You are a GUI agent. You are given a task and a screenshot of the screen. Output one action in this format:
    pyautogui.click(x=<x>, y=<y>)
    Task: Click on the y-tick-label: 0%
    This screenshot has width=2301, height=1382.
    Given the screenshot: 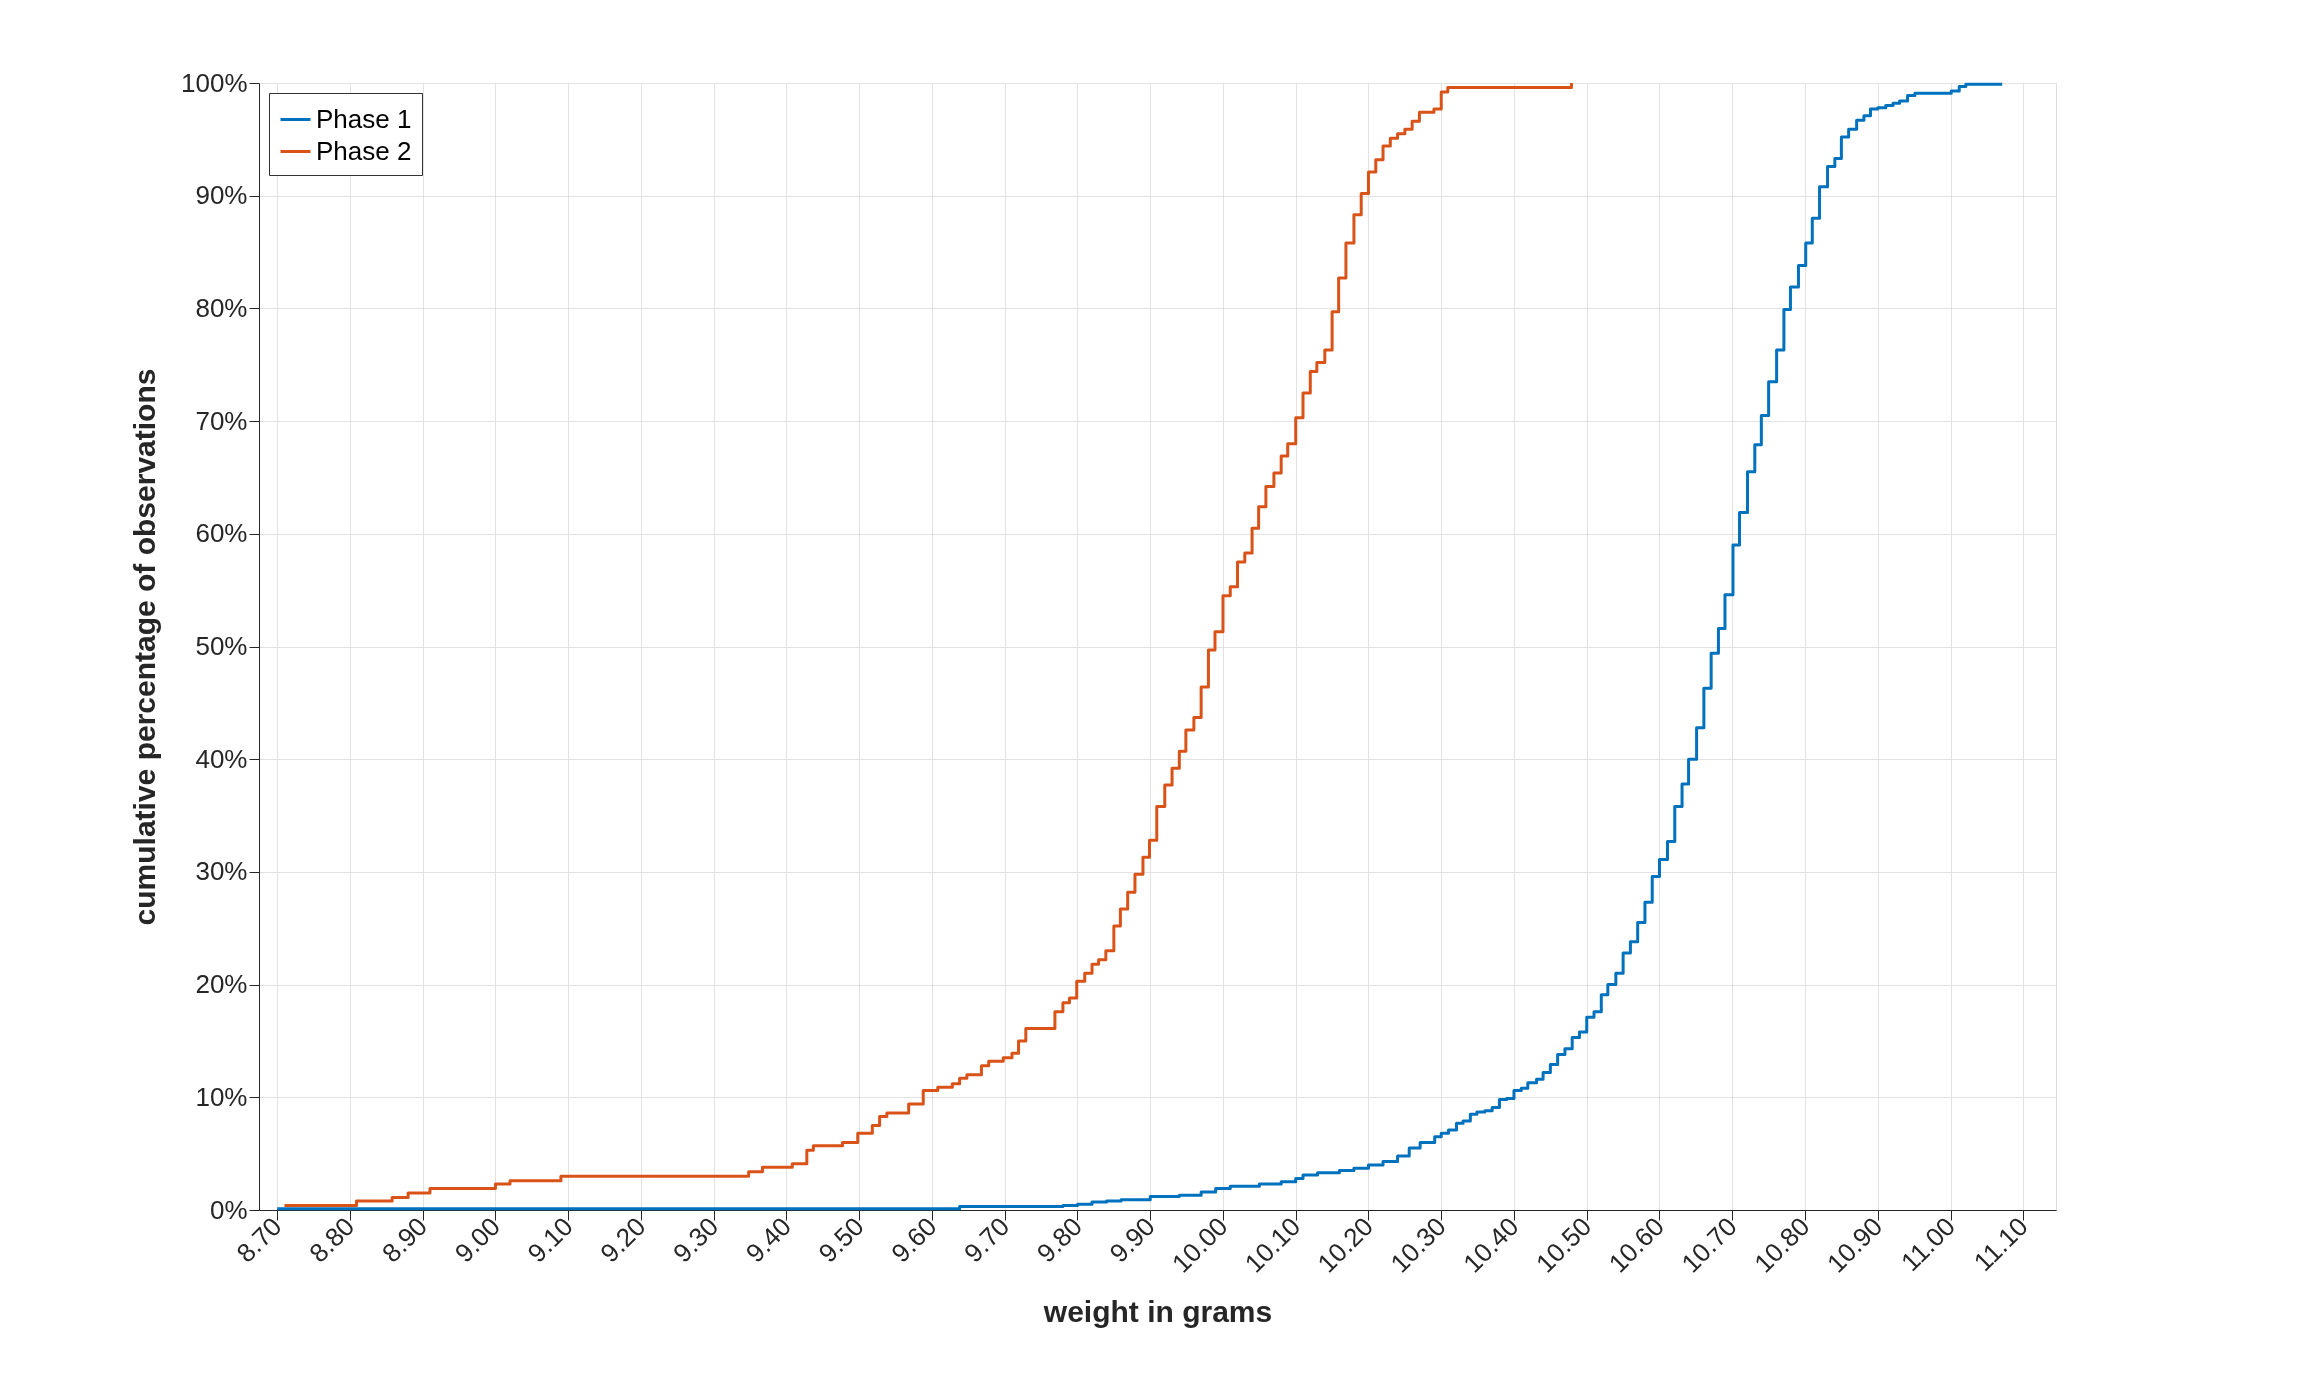 What is the action you would take?
    pyautogui.click(x=228, y=1209)
    